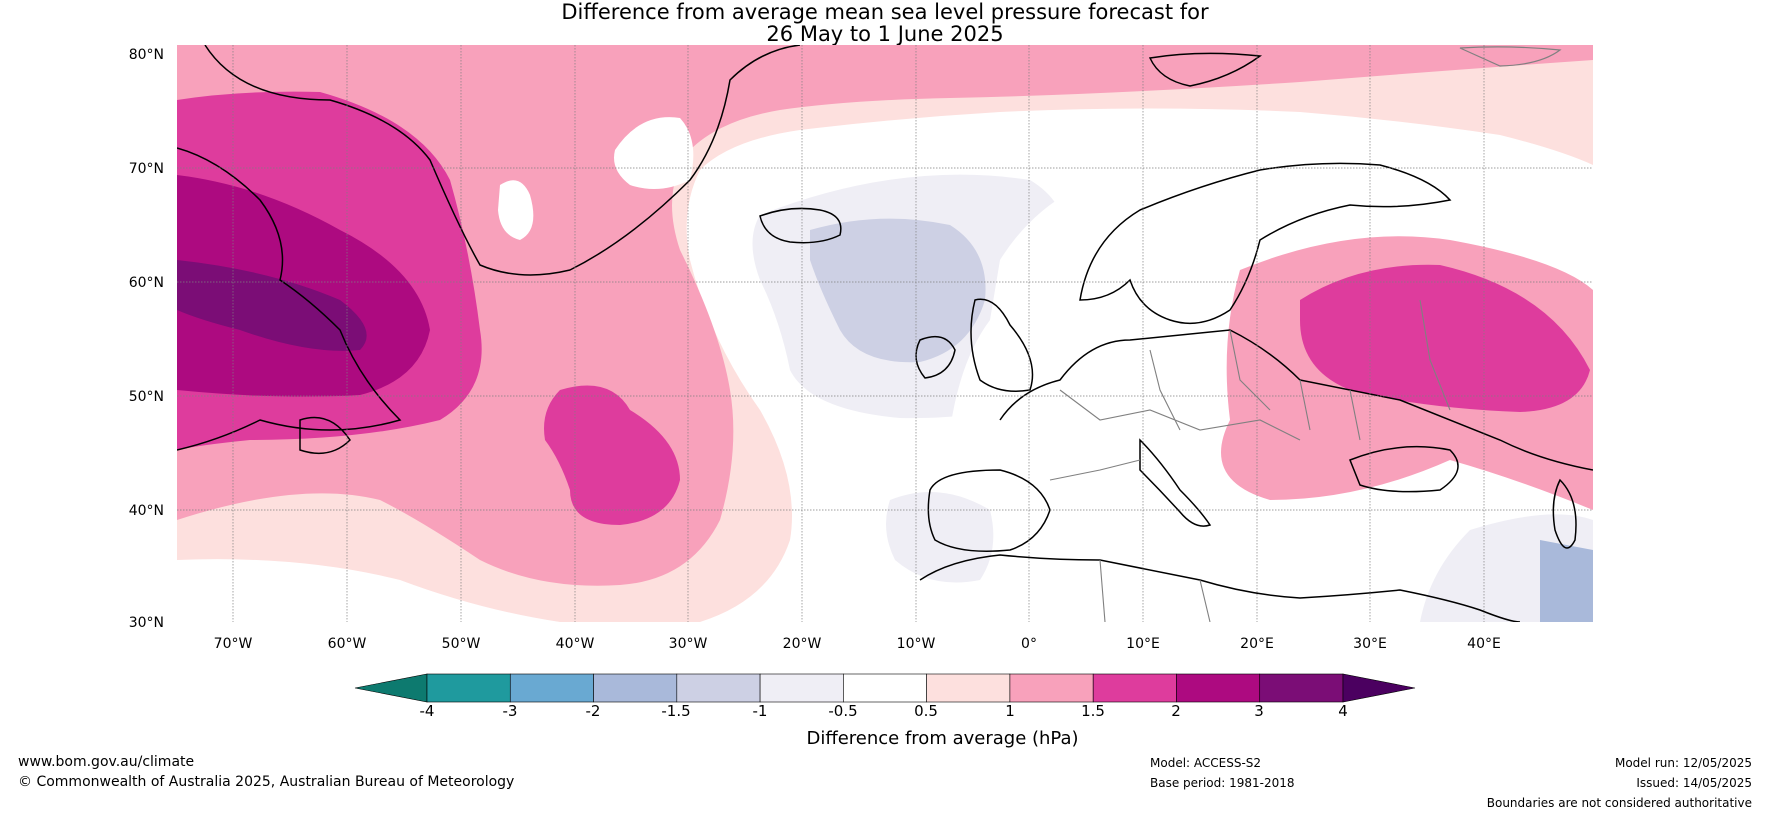  What do you see at coordinates (802, 644) in the screenshot?
I see `lon-label-20w: 20°W` at bounding box center [802, 644].